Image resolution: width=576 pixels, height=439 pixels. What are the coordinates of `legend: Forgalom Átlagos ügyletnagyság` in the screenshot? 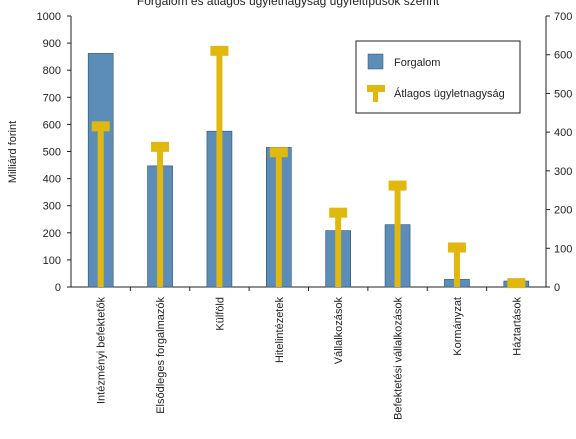 It's located at (438, 77).